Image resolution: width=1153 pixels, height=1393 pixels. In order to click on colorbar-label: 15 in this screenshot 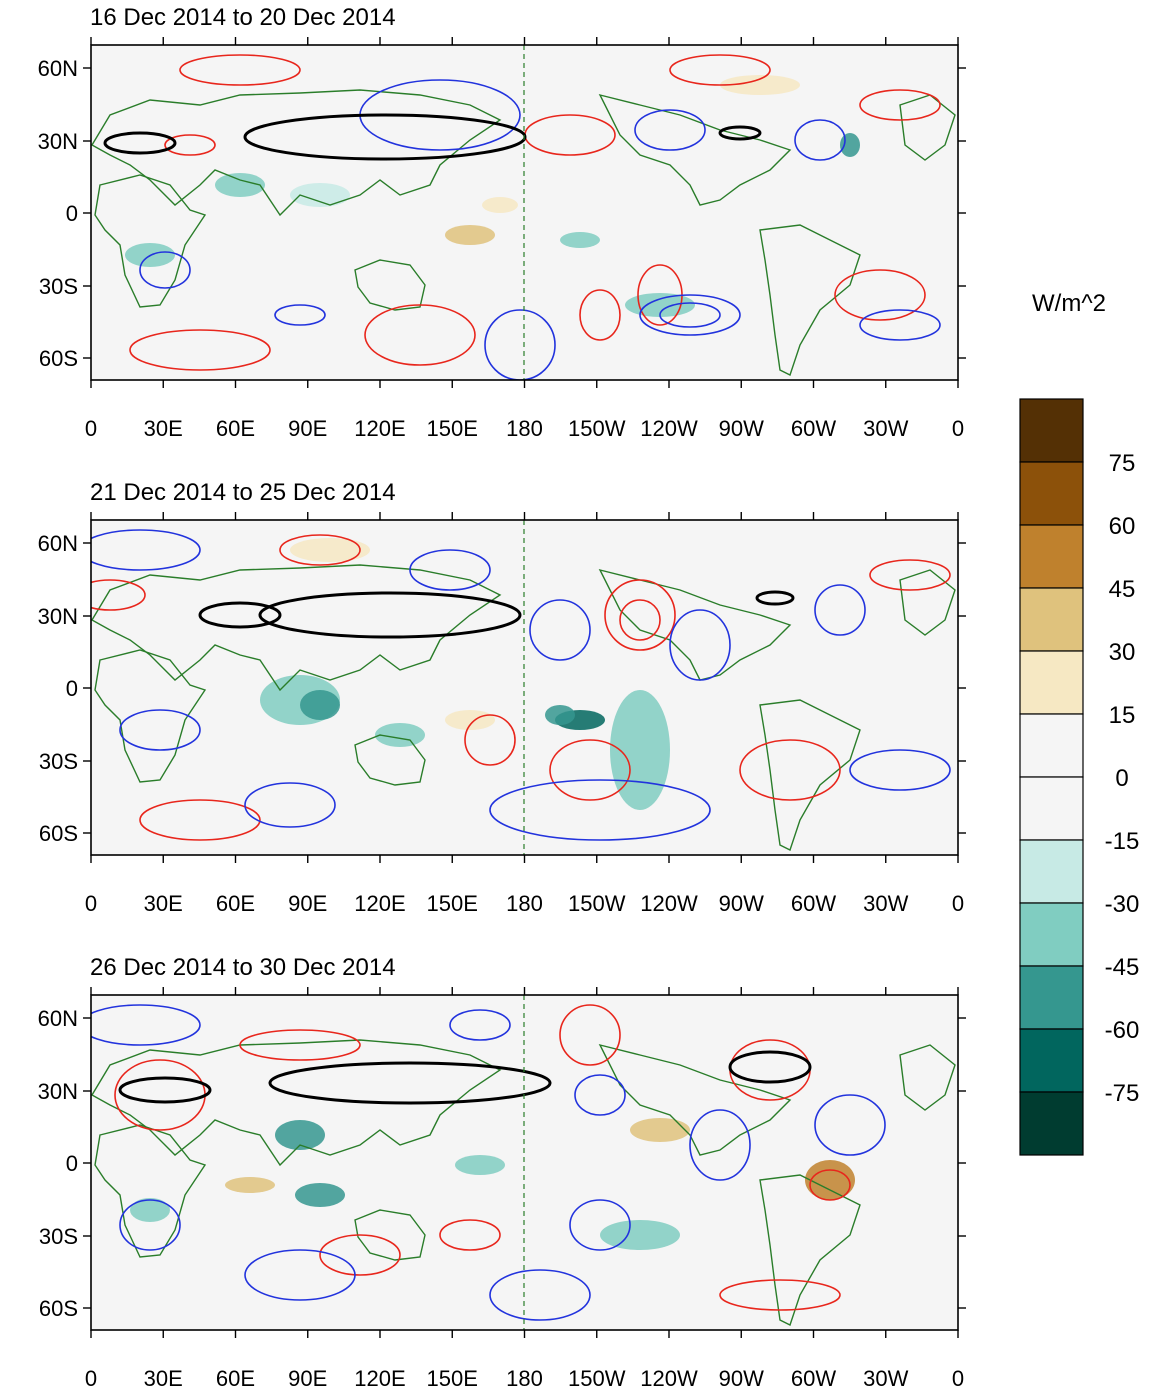, I will do `click(1122, 715)`.